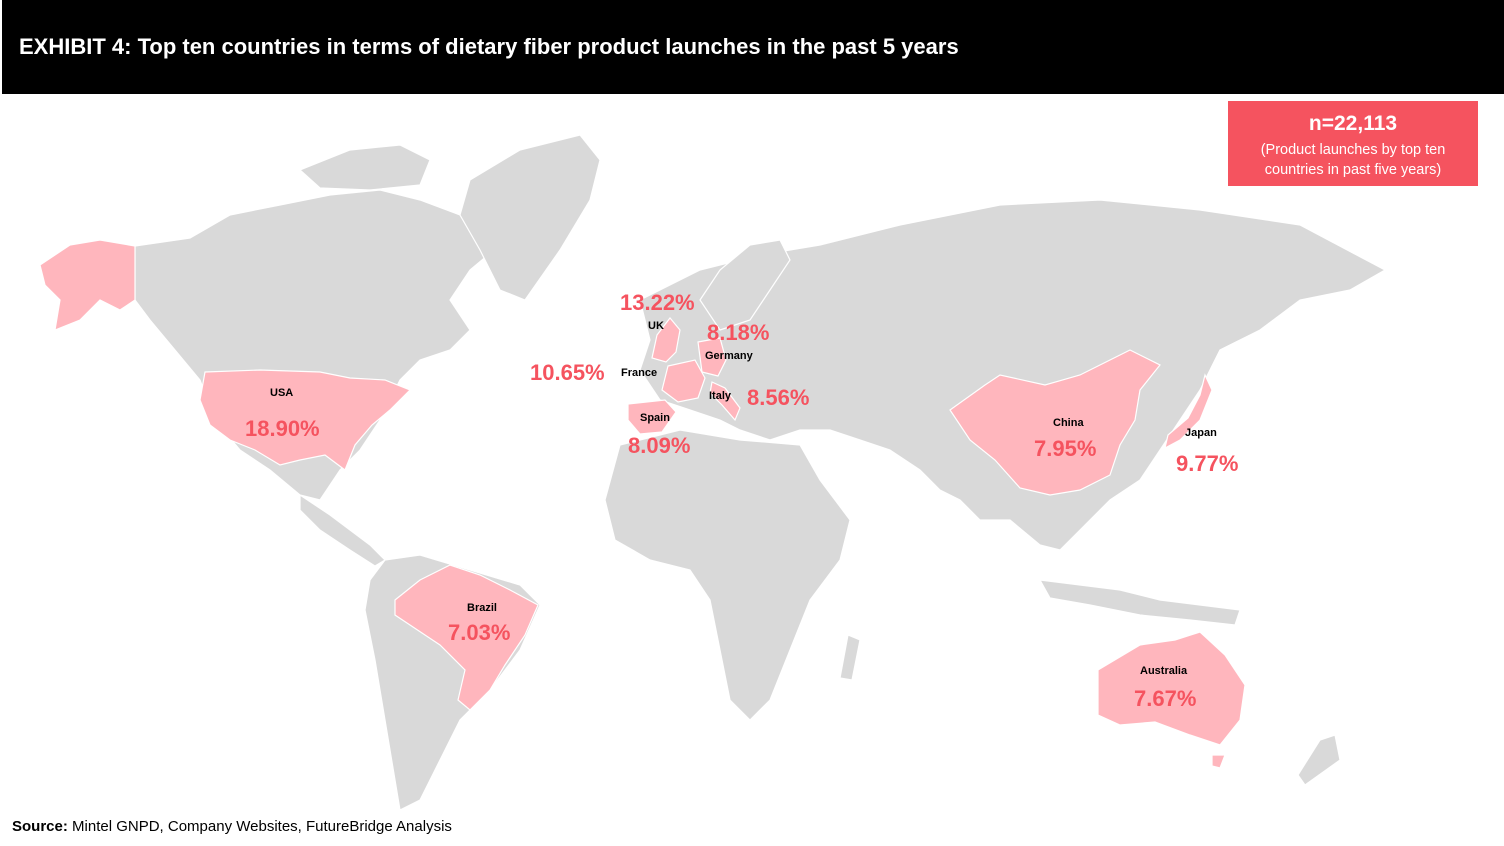 The width and height of the screenshot is (1504, 846). Describe the element at coordinates (1165, 698) in the screenshot. I see `country-share-australia: 7.67%` at that location.